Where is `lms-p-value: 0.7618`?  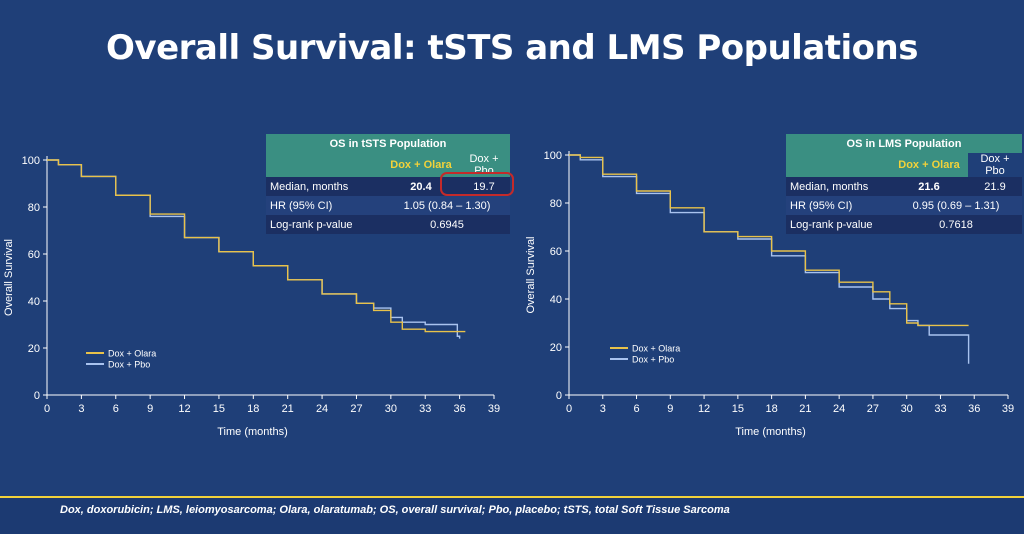
lms-p-value: 0.7618 is located at coordinates (956, 224).